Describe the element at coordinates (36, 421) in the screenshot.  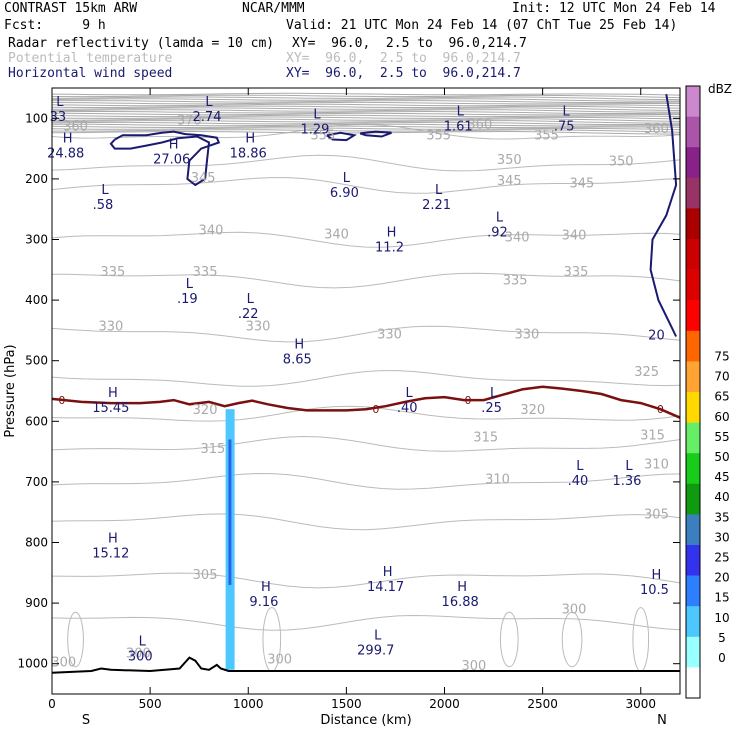
I see `y-tick-label: 600` at that location.